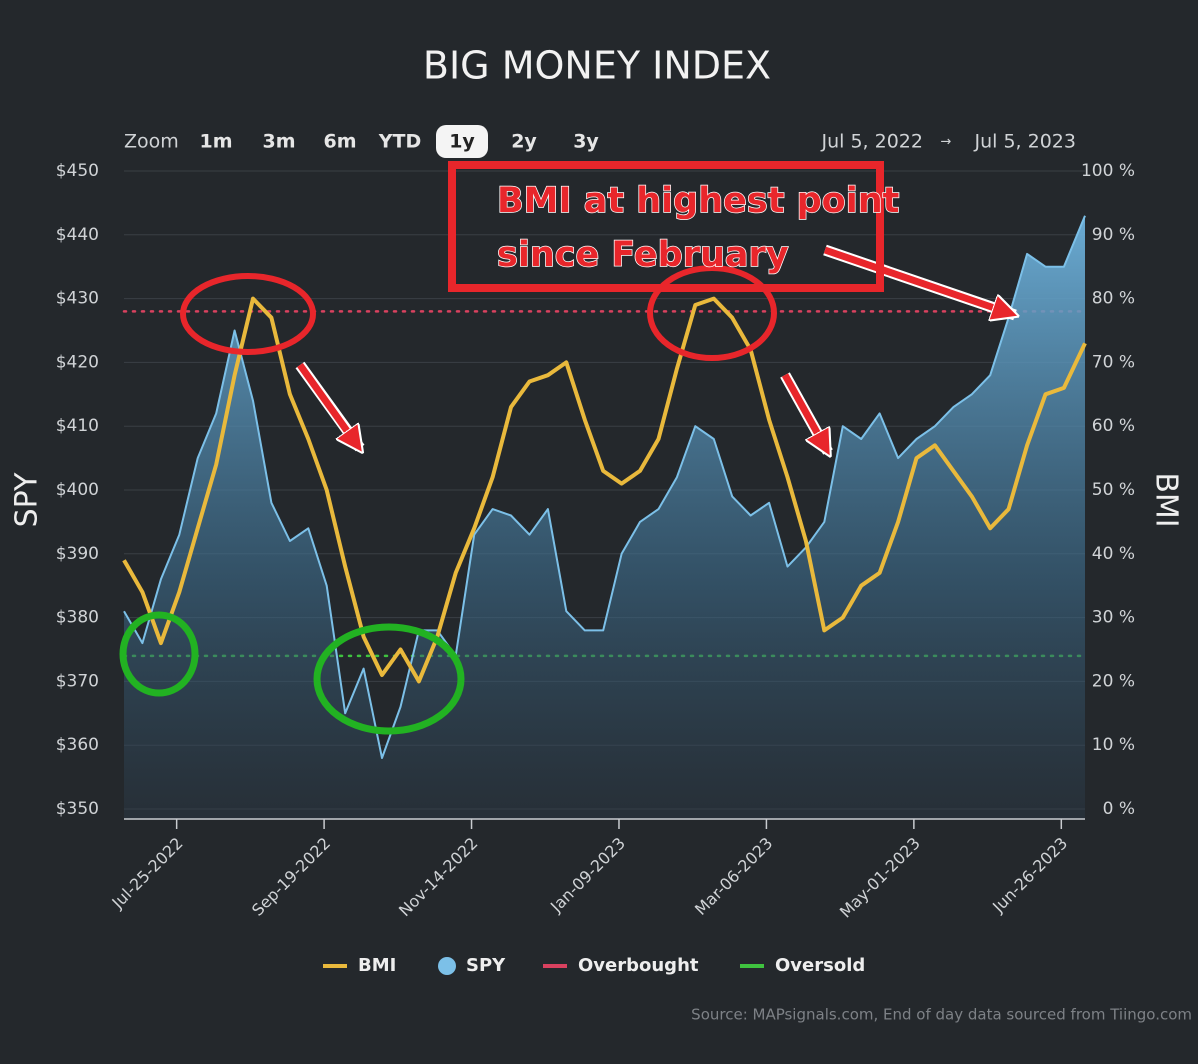  What do you see at coordinates (278, 142) in the screenshot?
I see `zoom-button: 3m` at bounding box center [278, 142].